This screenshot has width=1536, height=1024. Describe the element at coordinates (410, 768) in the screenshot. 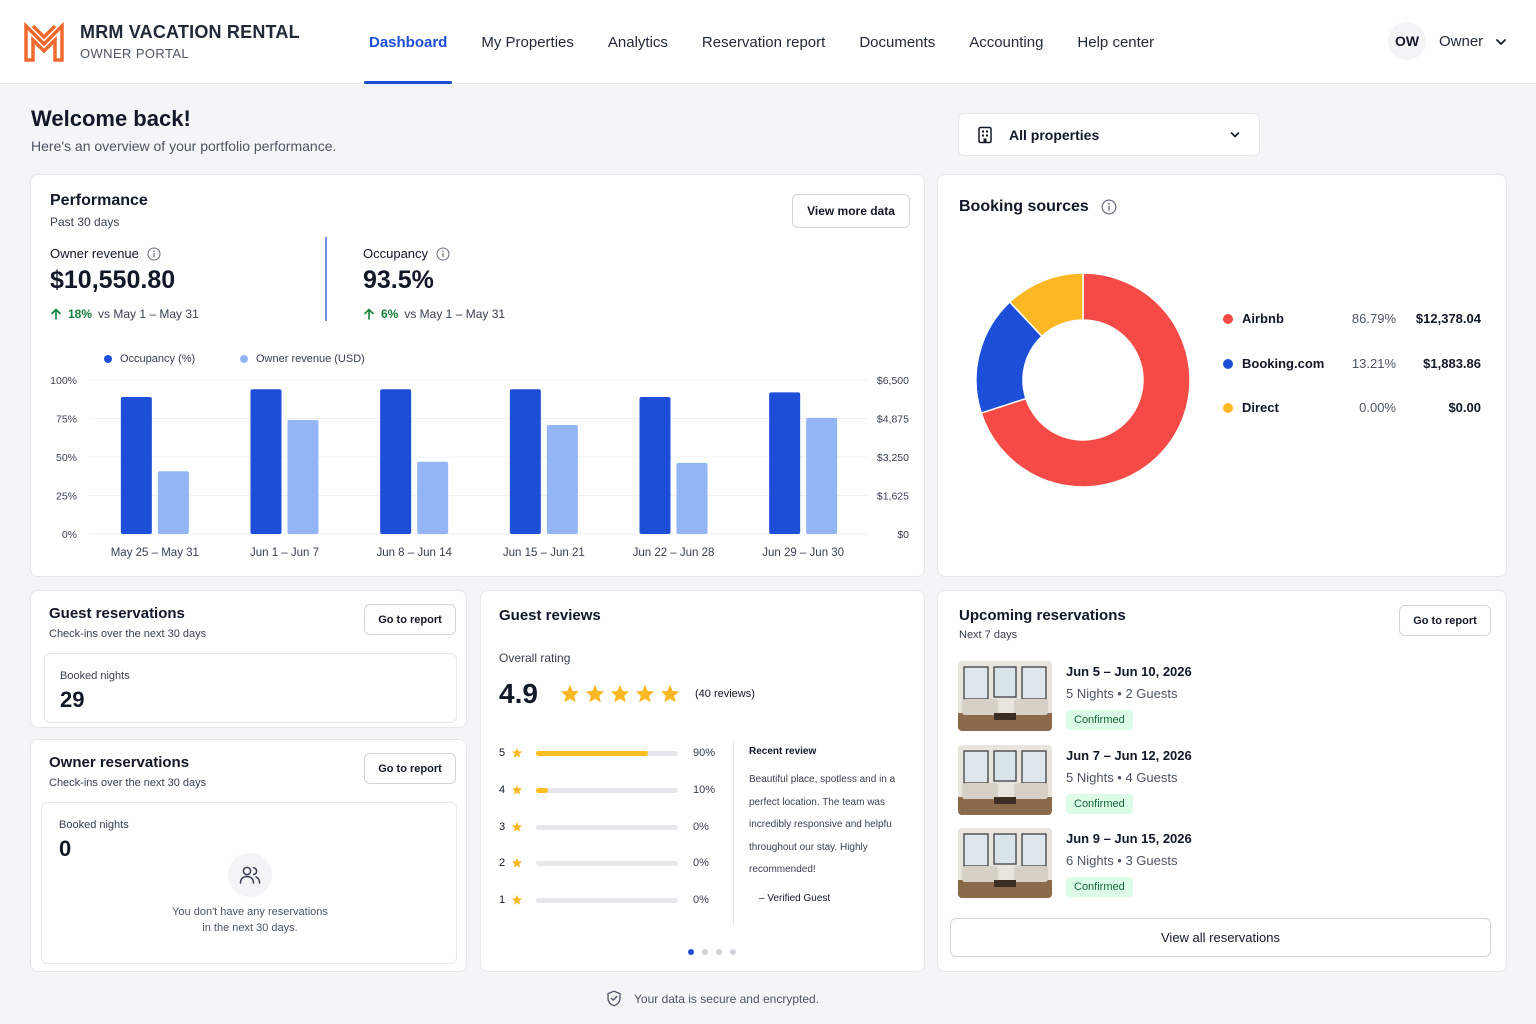

I see `owner-reservations-report-button: Go to report` at that location.